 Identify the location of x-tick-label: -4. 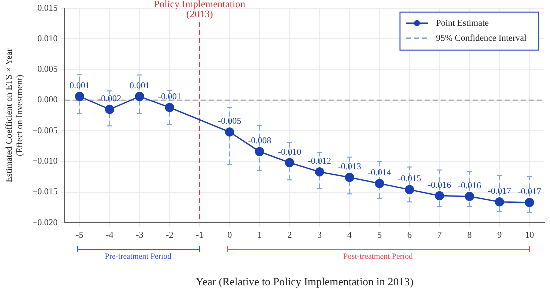
(110, 235).